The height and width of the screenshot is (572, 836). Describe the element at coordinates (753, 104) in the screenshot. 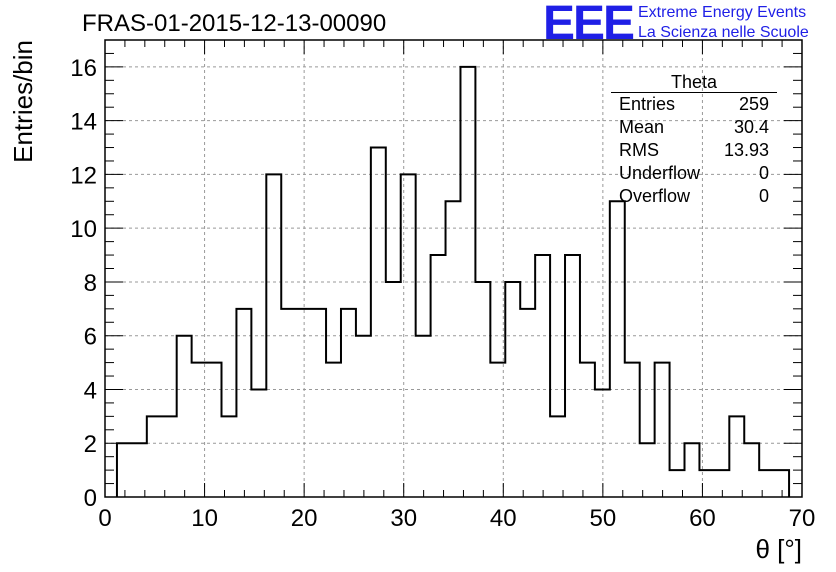

I see `stats-value: 259` at that location.